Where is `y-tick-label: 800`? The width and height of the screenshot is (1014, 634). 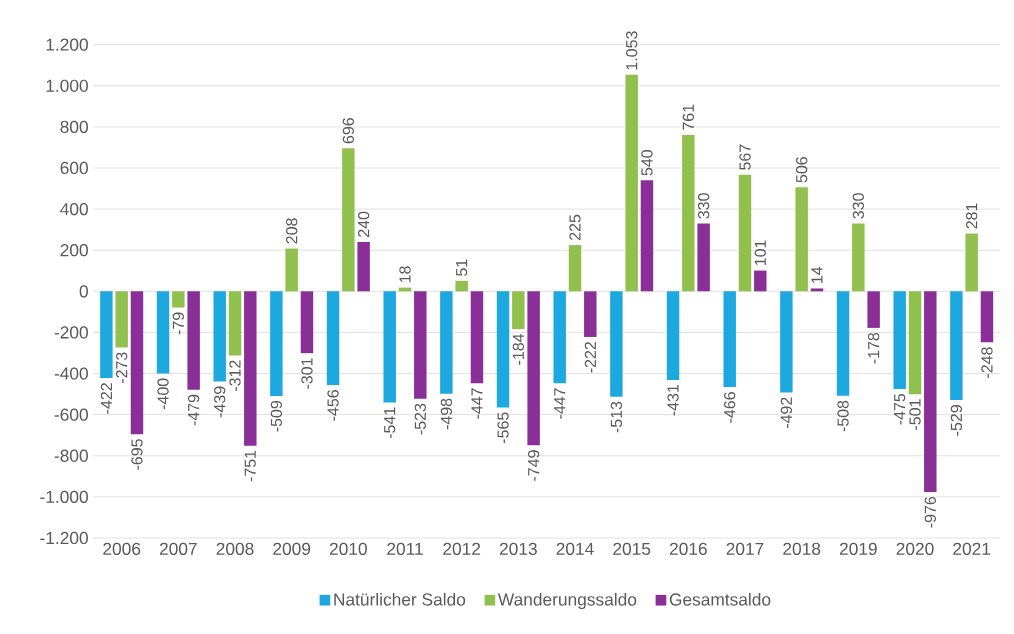
y-tick-label: 800 is located at coordinates (74, 127).